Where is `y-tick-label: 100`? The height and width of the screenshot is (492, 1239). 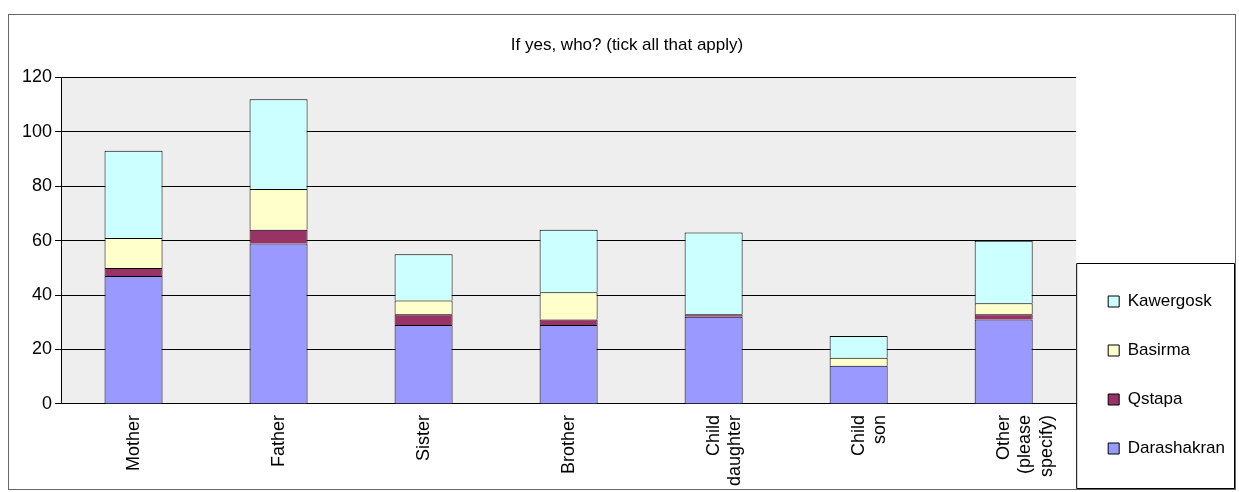 y-tick-label: 100 is located at coordinates (37, 130).